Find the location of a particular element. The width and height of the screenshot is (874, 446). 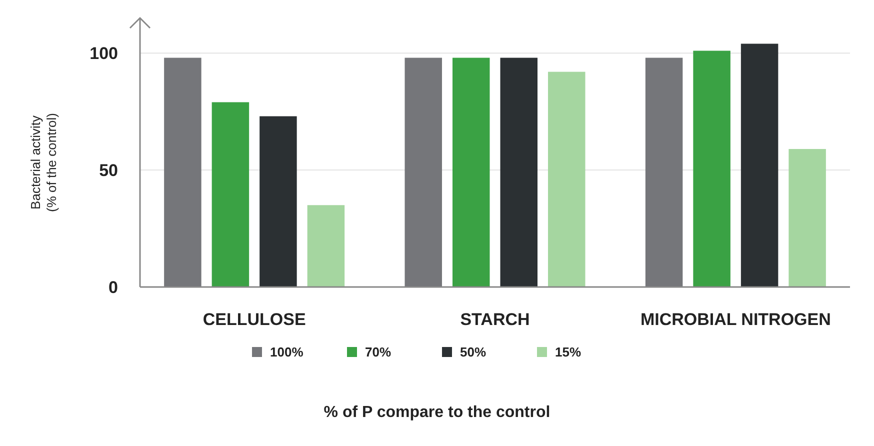

legend-label: 70% is located at coordinates (378, 352).